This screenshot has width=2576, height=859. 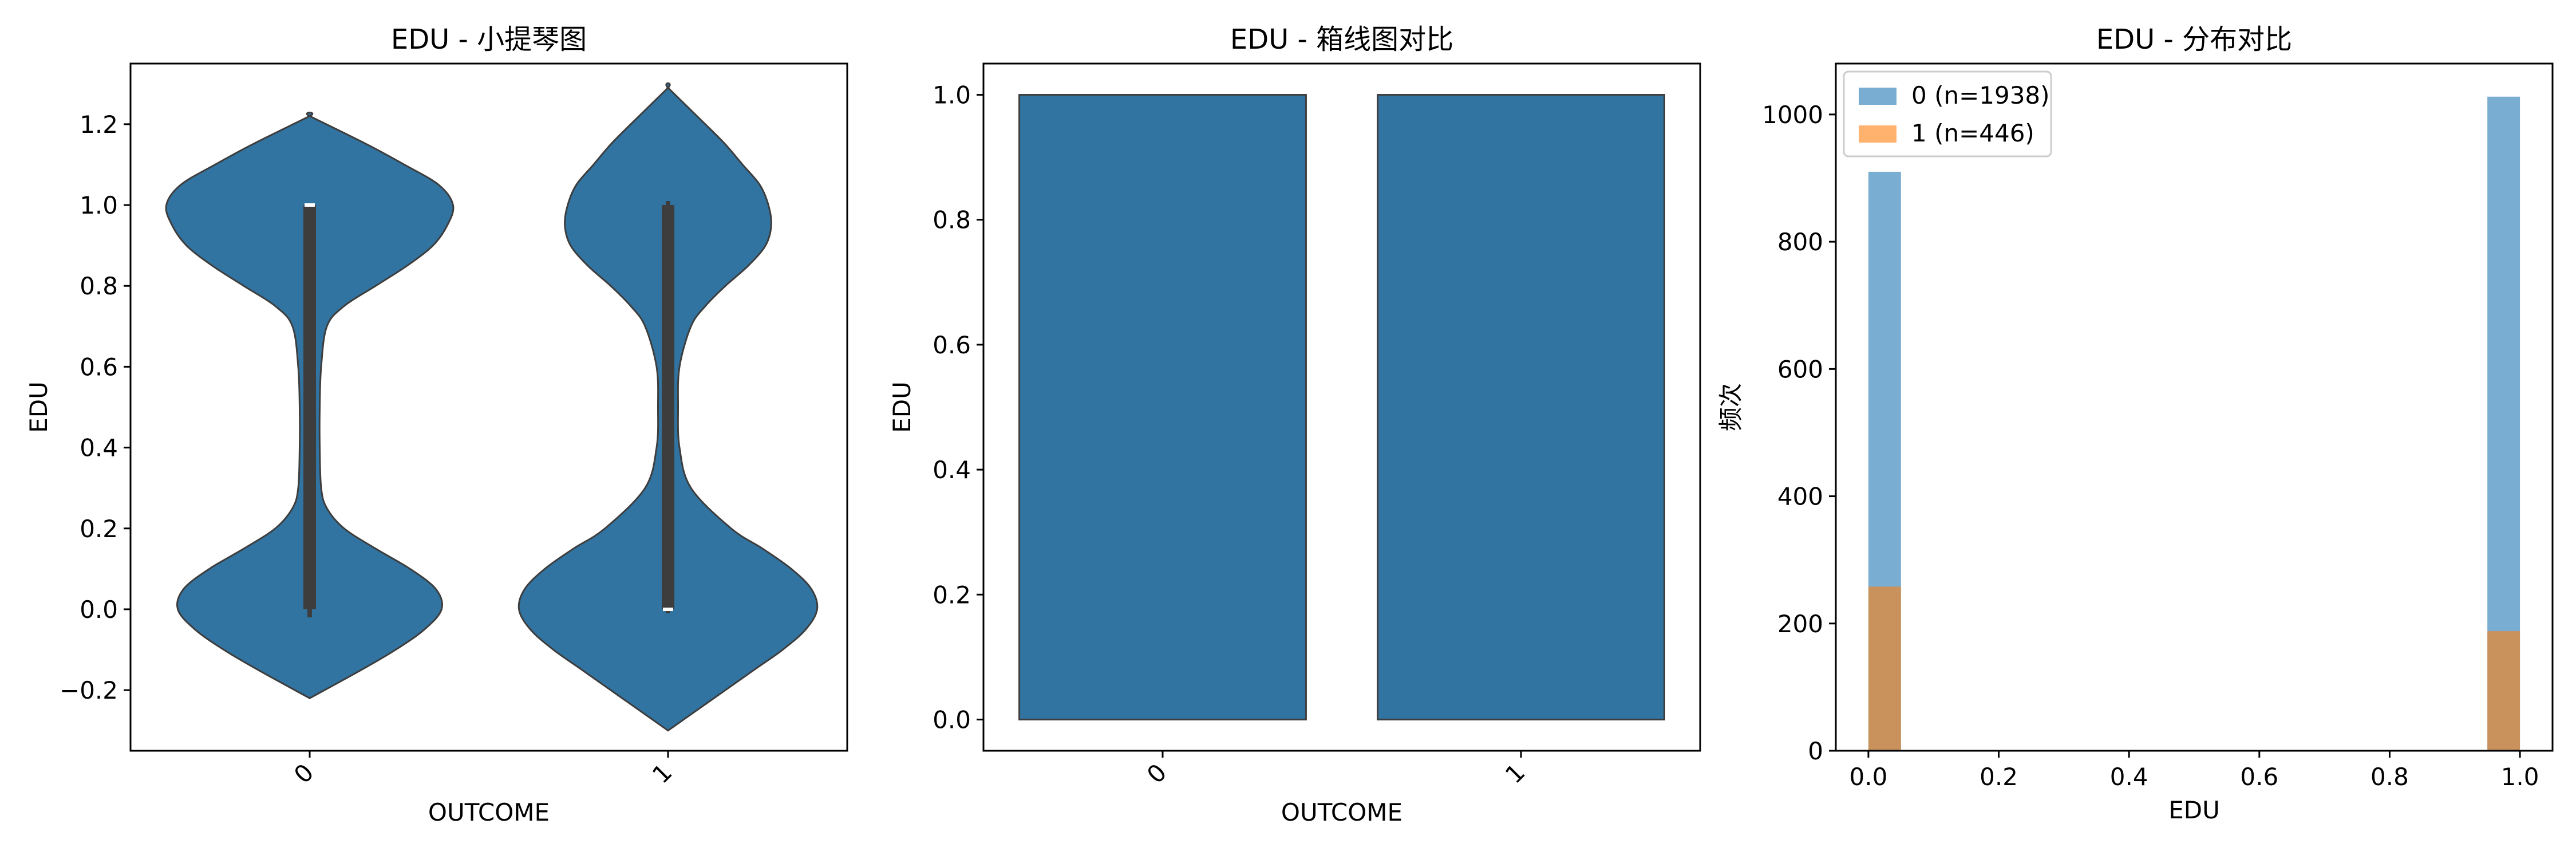 I want to click on x-tick-label: 0.2, so click(x=1999, y=777).